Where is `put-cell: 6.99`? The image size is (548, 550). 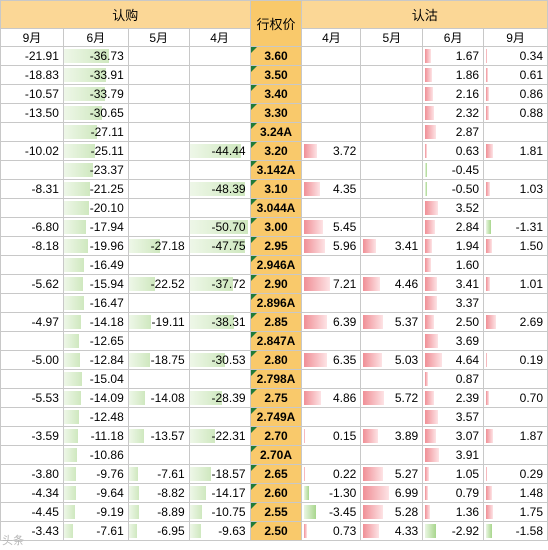 put-cell: 6.99 is located at coordinates (392, 493).